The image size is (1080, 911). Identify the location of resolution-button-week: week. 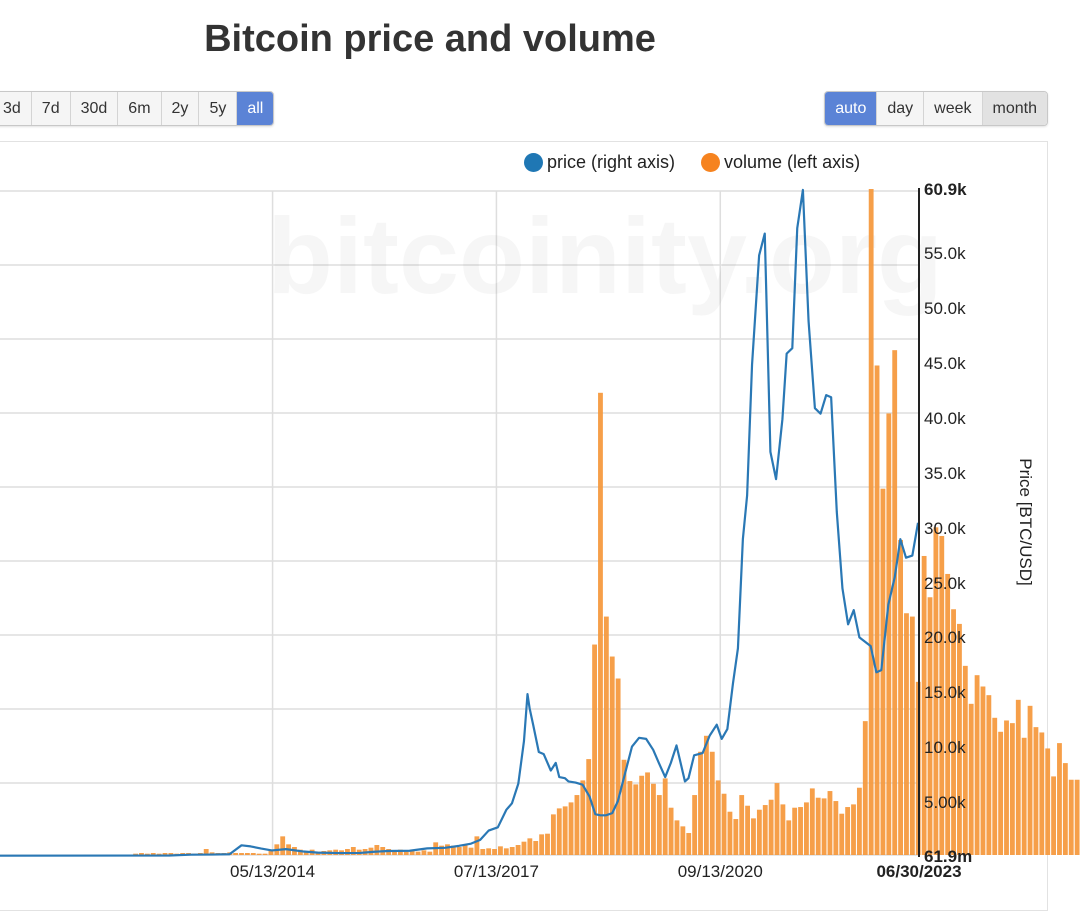
(953, 108).